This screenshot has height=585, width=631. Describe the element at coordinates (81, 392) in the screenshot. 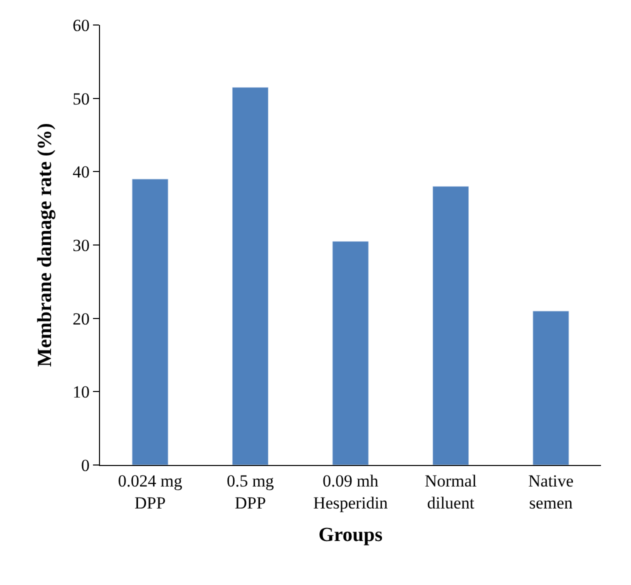

I see `y-tick-label: 10` at that location.